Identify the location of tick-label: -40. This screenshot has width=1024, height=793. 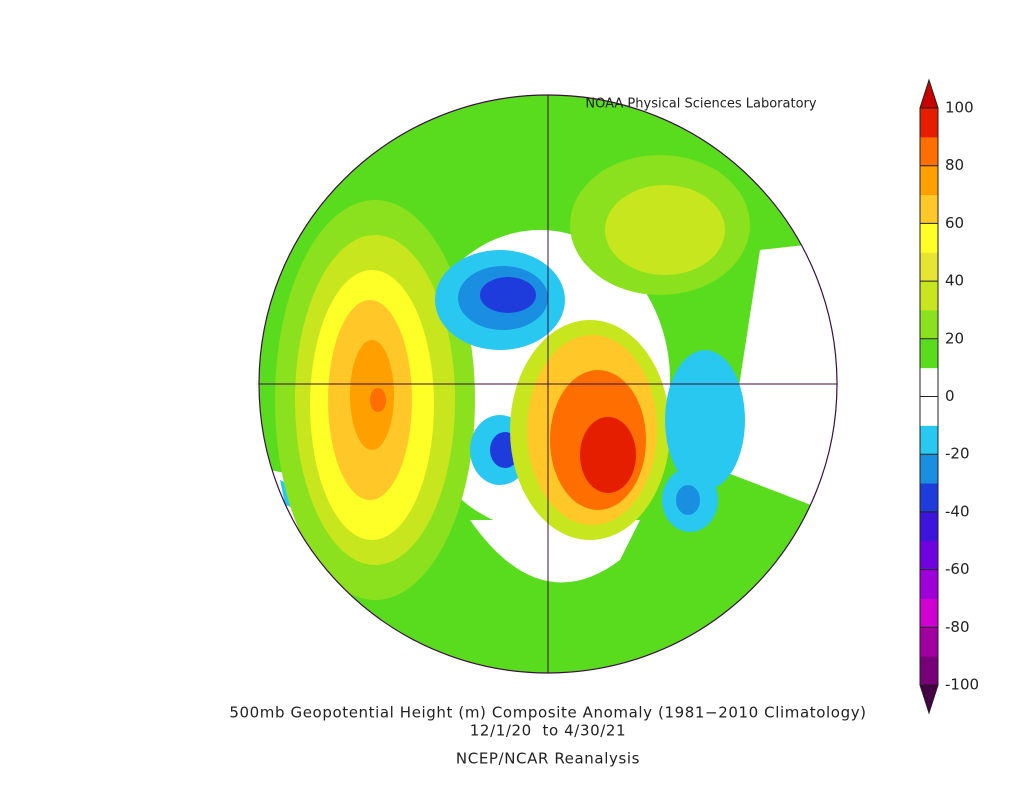
(957, 511).